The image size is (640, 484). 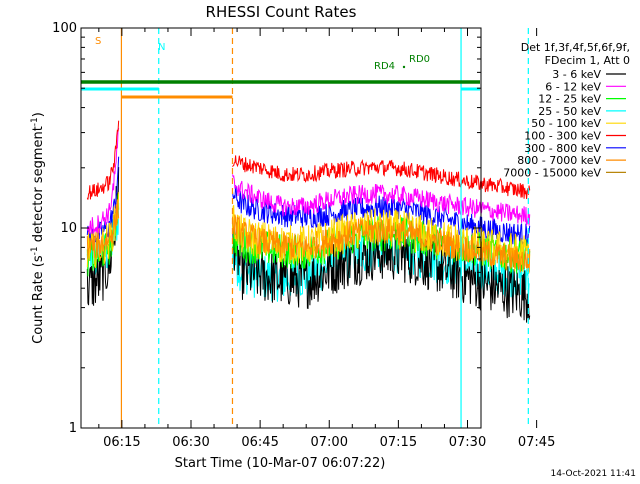 I want to click on series-line-800-7000-kev-pre, so click(x=103, y=229).